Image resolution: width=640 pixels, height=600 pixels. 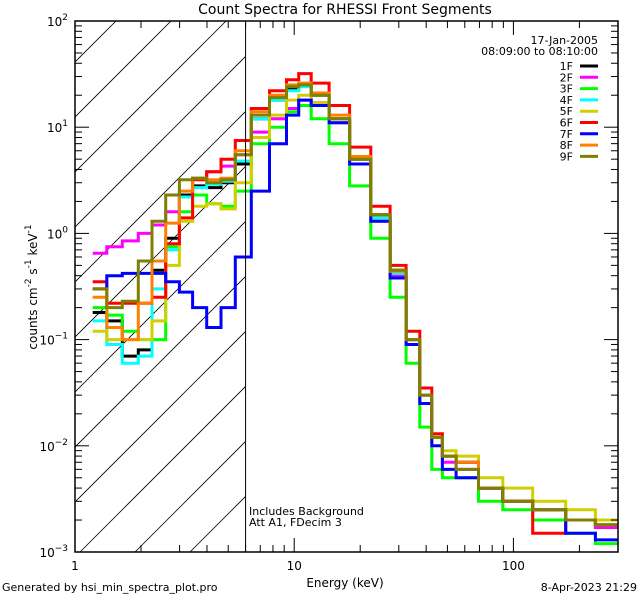 What do you see at coordinates (57, 233) in the screenshot?
I see `y-tick-label: 10⁰` at bounding box center [57, 233].